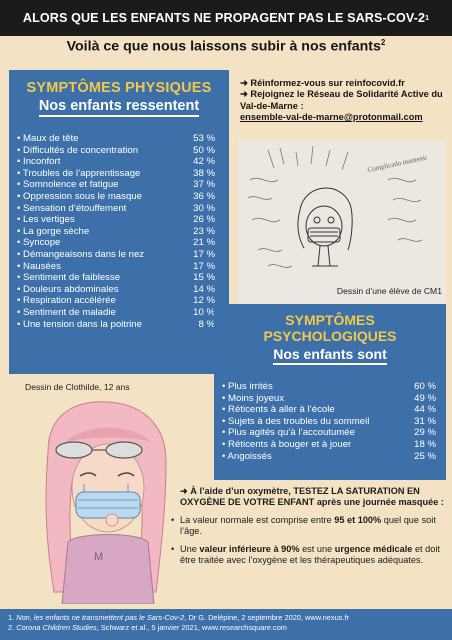 Image resolution: width=452 pixels, height=640 pixels. What do you see at coordinates (383, 42) in the screenshot?
I see `subtitle-footnote-ref: 2` at bounding box center [383, 42].